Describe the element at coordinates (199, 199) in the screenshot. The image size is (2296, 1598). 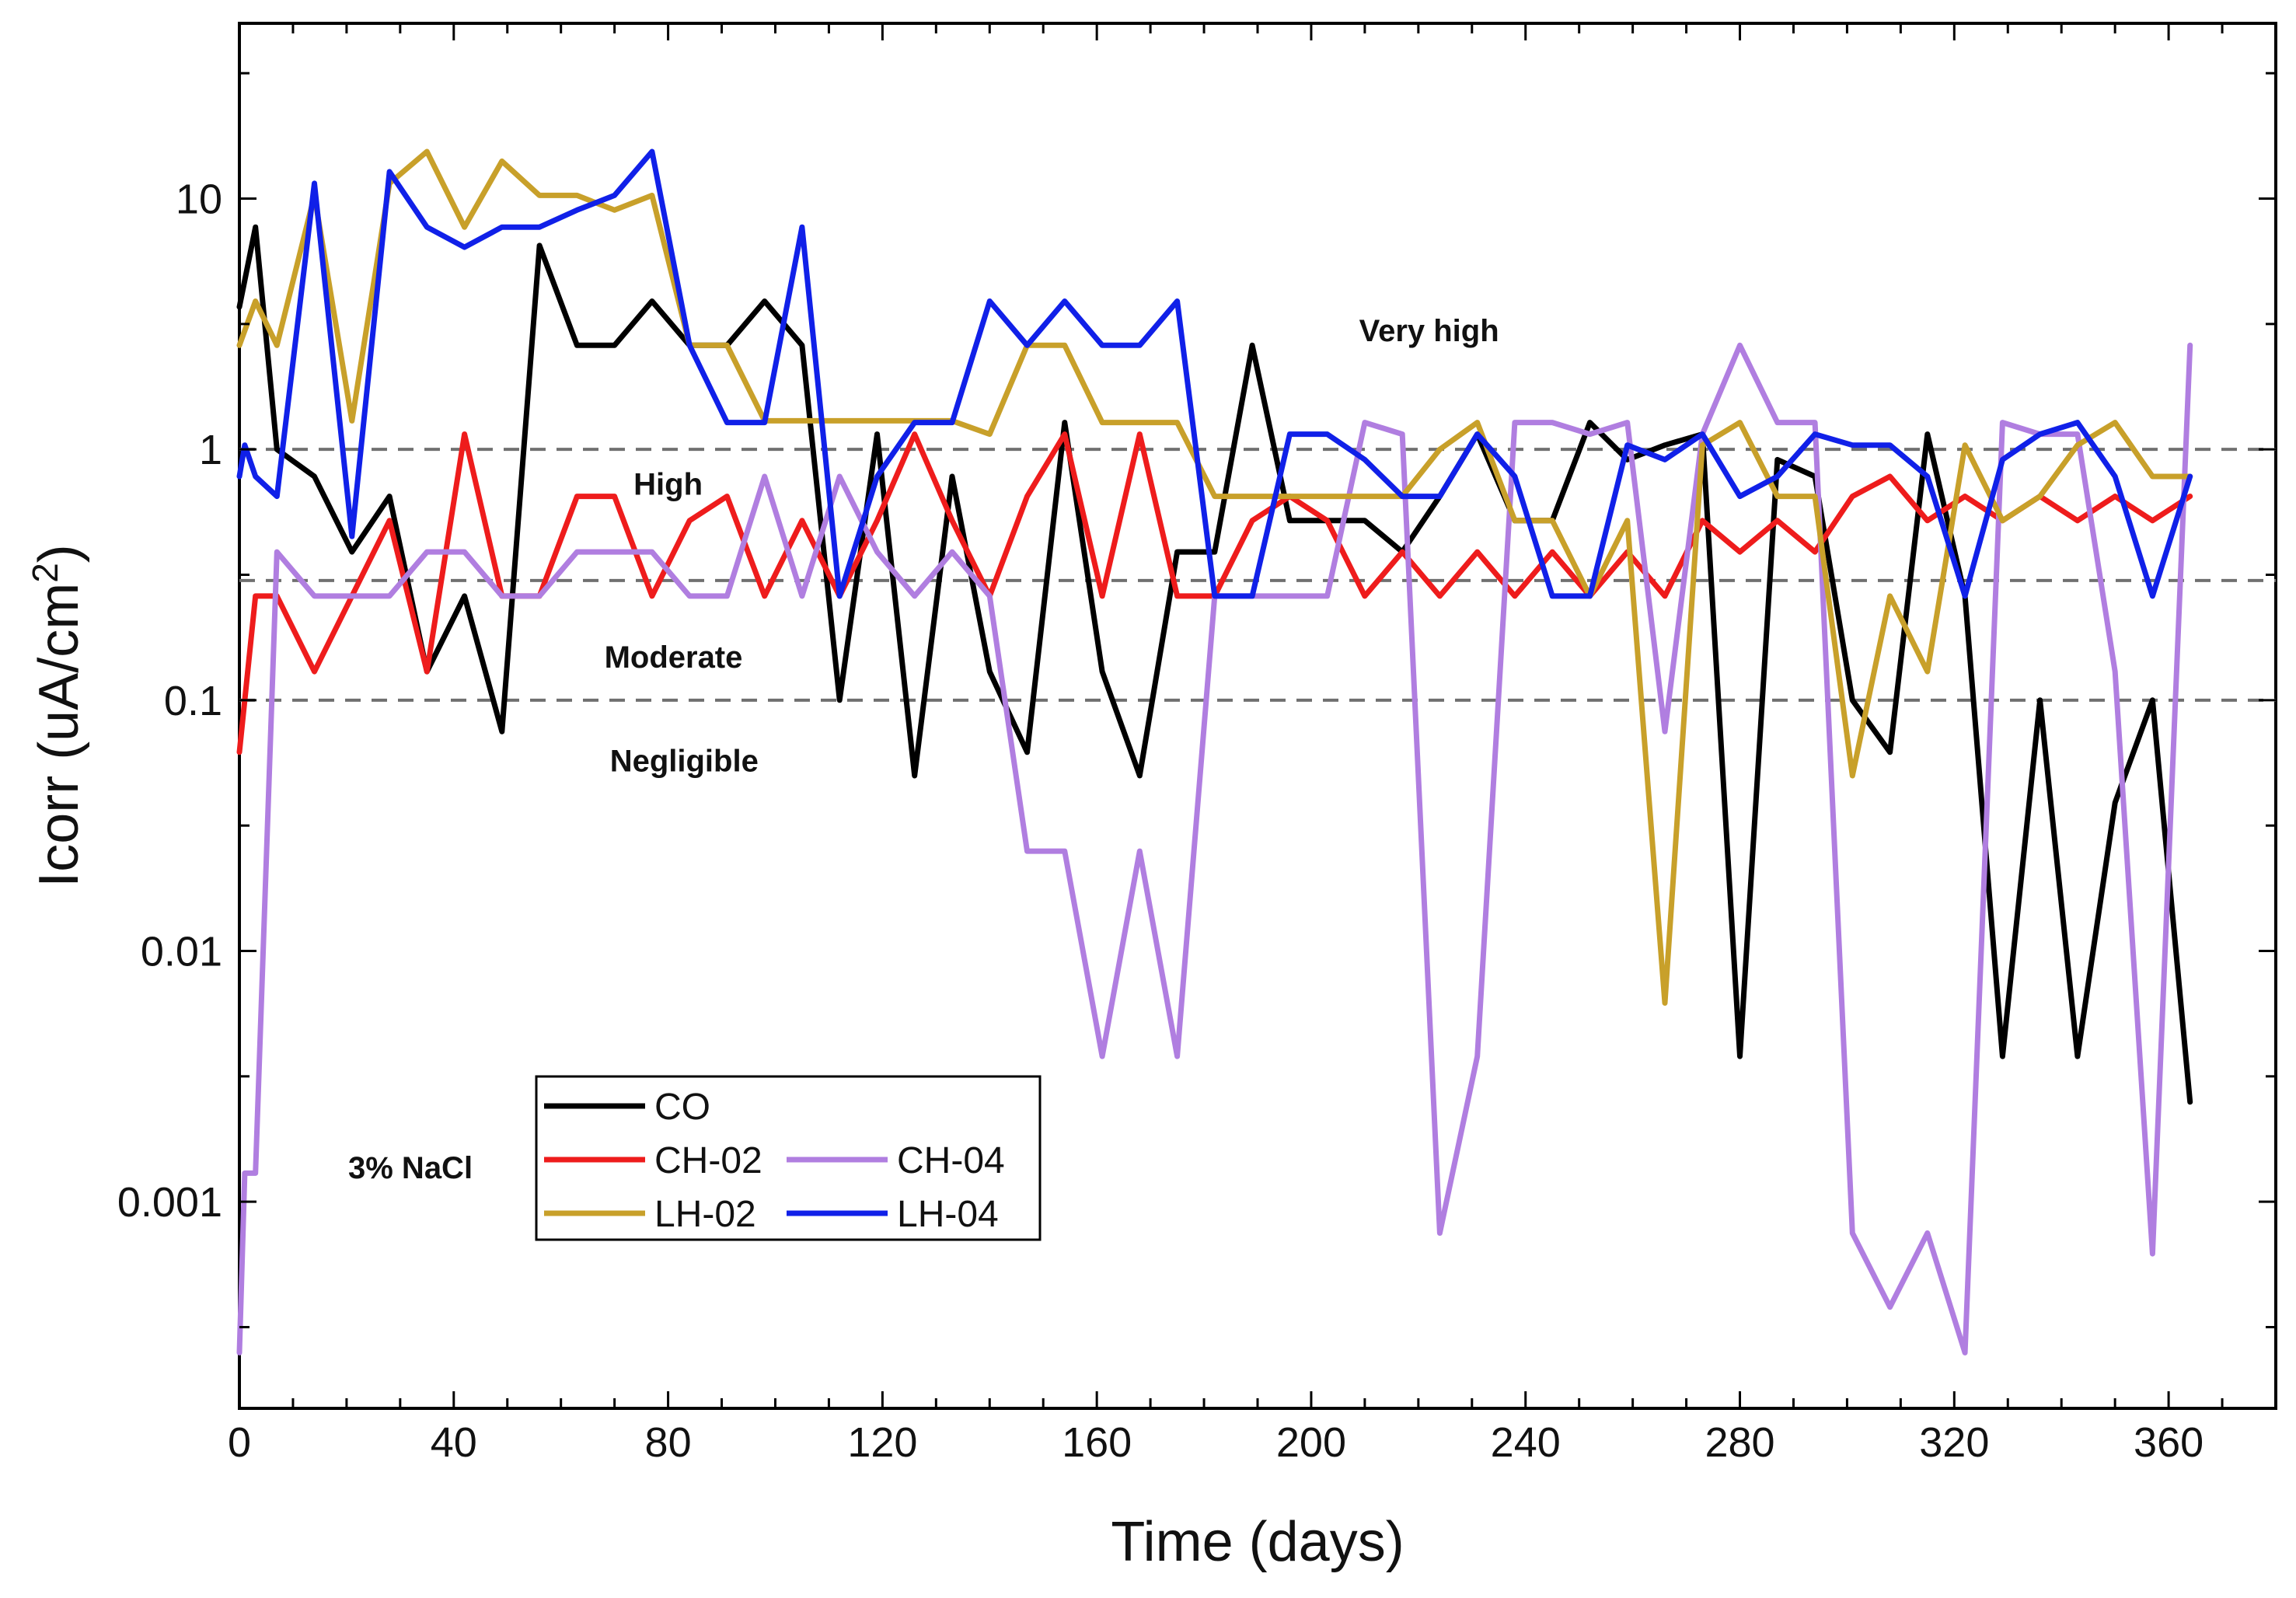
I see `y-tick-label: 10` at that location.